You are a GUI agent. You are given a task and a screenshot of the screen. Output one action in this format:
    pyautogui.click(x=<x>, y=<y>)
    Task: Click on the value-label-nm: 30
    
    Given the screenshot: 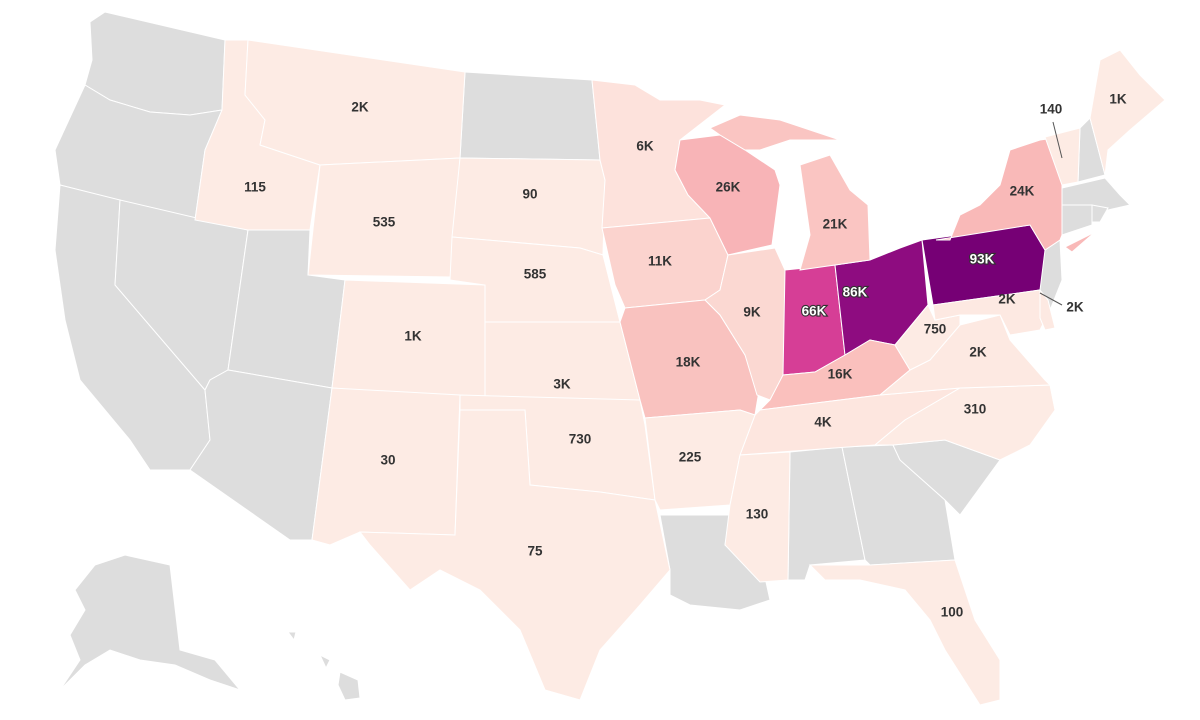 What is the action you would take?
    pyautogui.click(x=387, y=460)
    